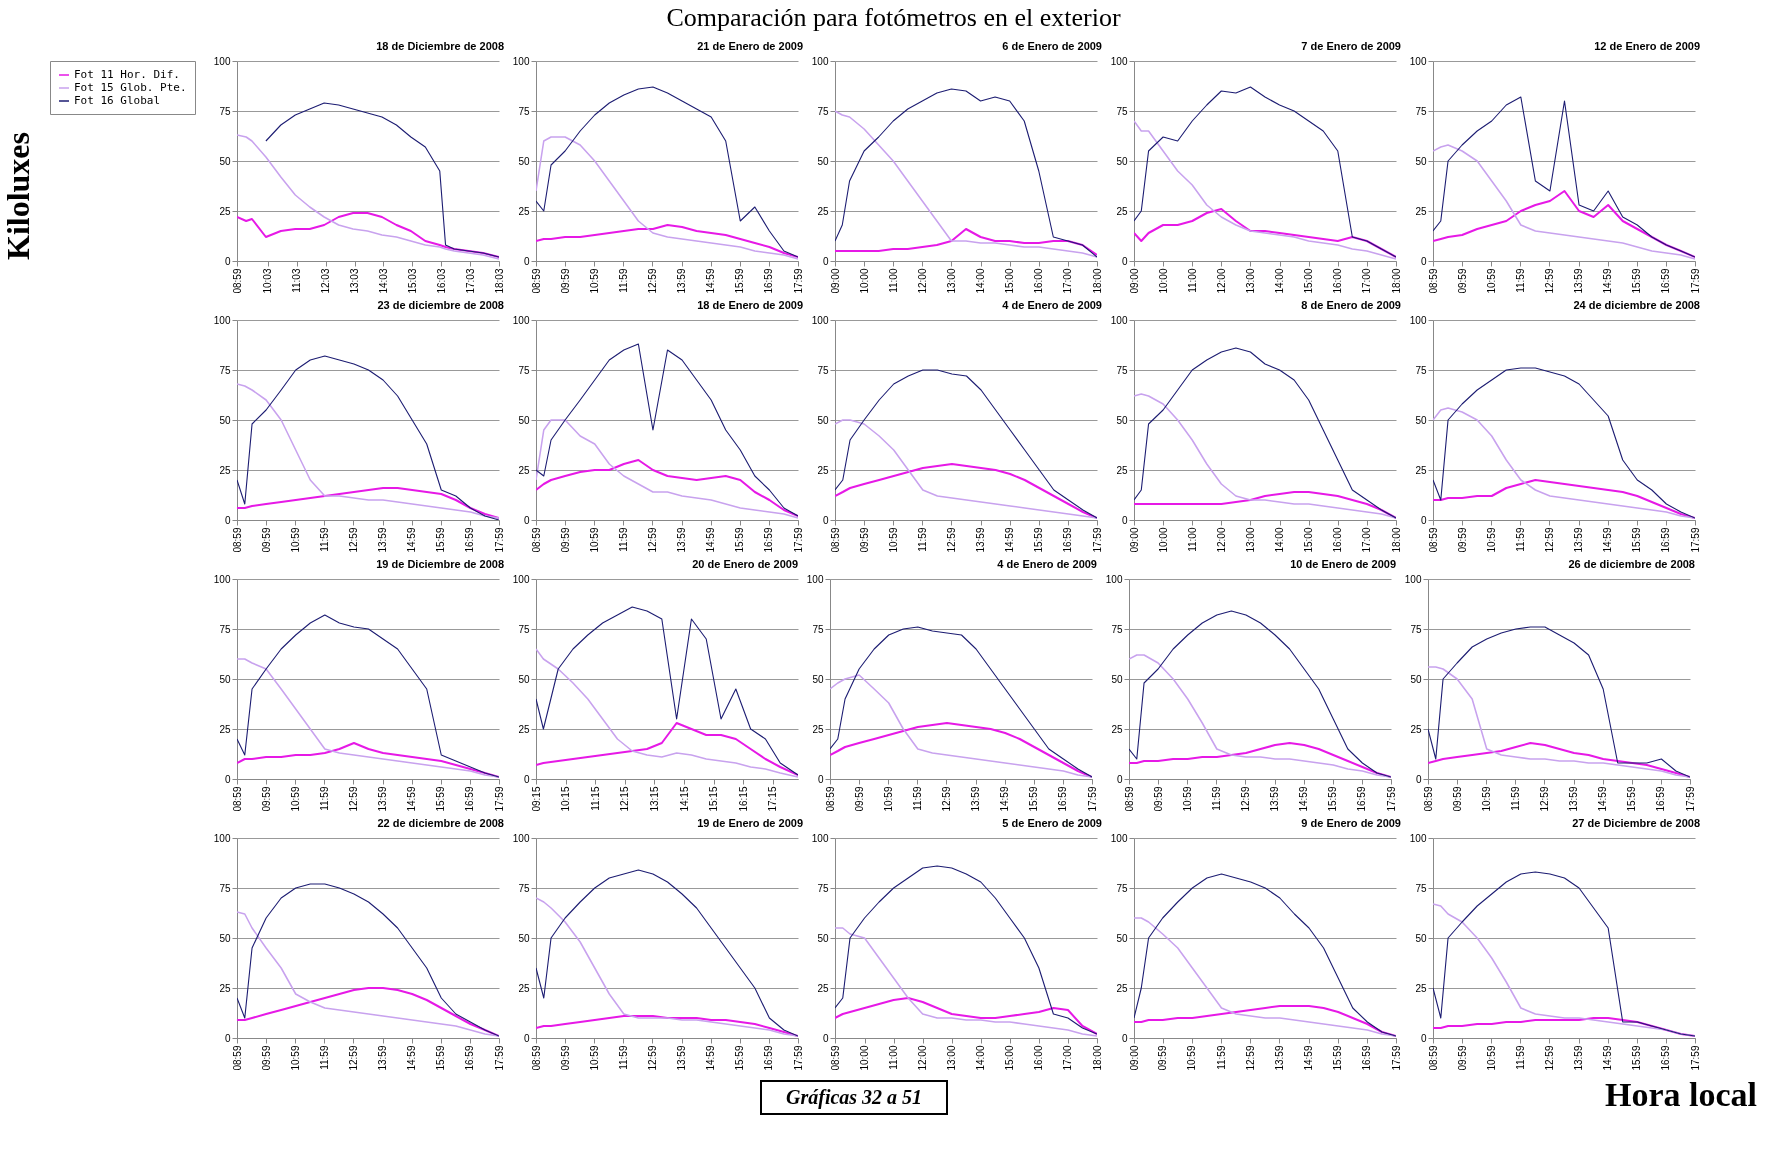 This screenshot has height=1175, width=1787. Describe the element at coordinates (1351, 823) in the screenshot. I see `chart-title: 9 de Enero de 2009` at that location.